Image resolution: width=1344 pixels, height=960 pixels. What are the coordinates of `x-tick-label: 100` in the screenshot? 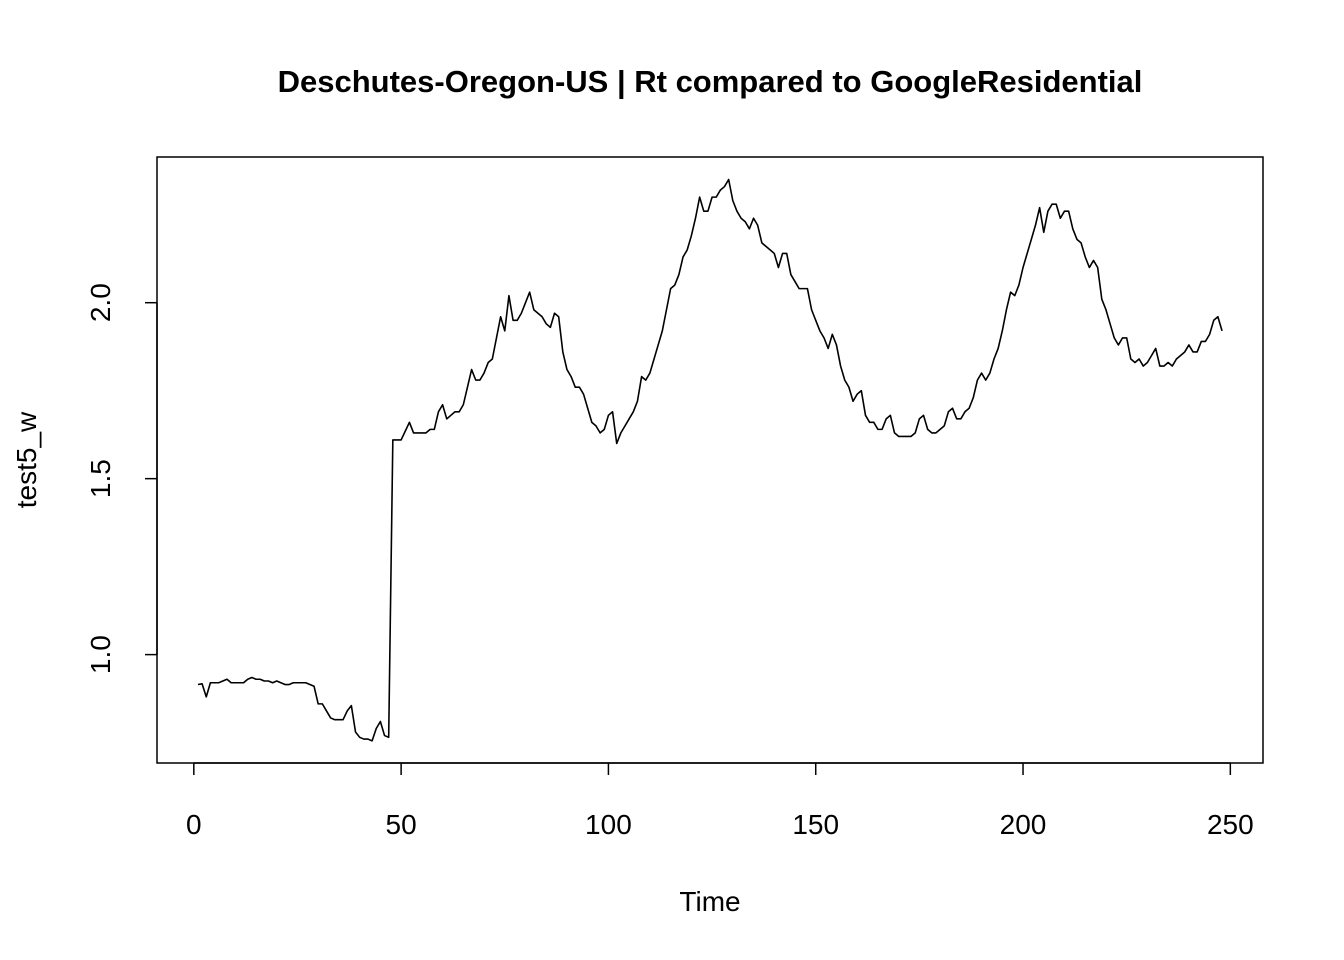 It's located at (608, 824).